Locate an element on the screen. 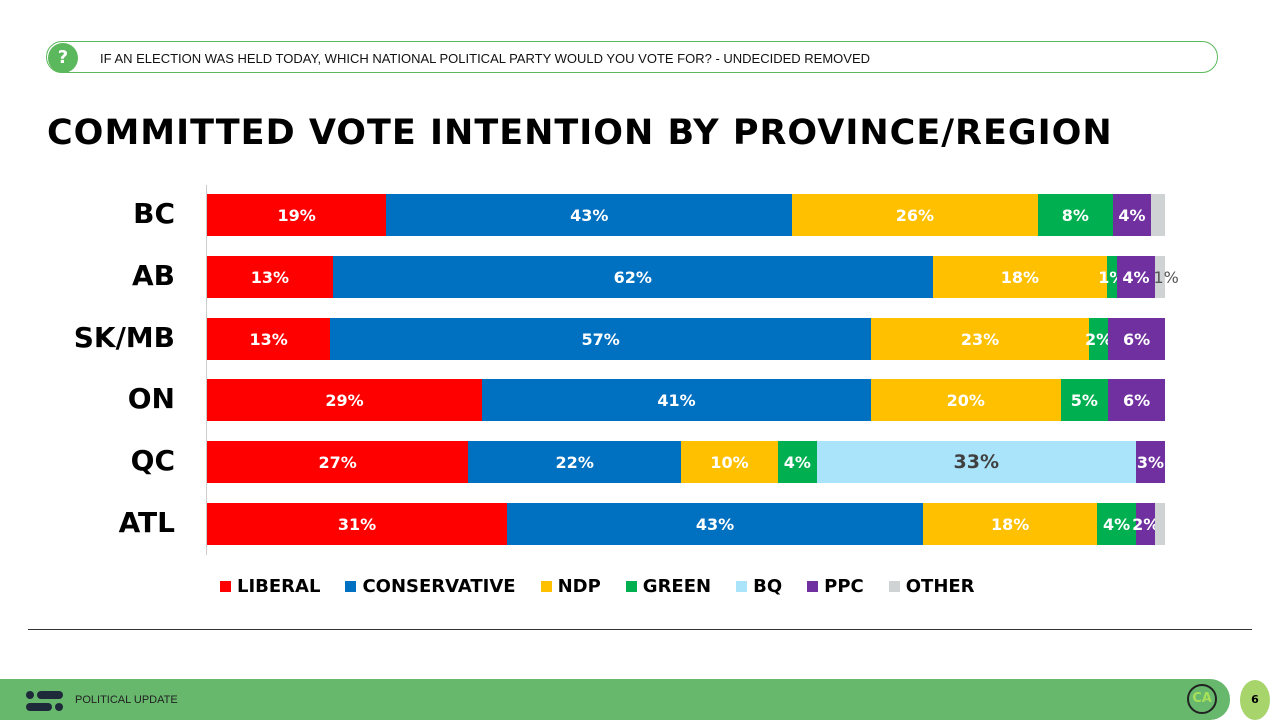 The image size is (1280, 720). data-label: 20% is located at coordinates (965, 400).